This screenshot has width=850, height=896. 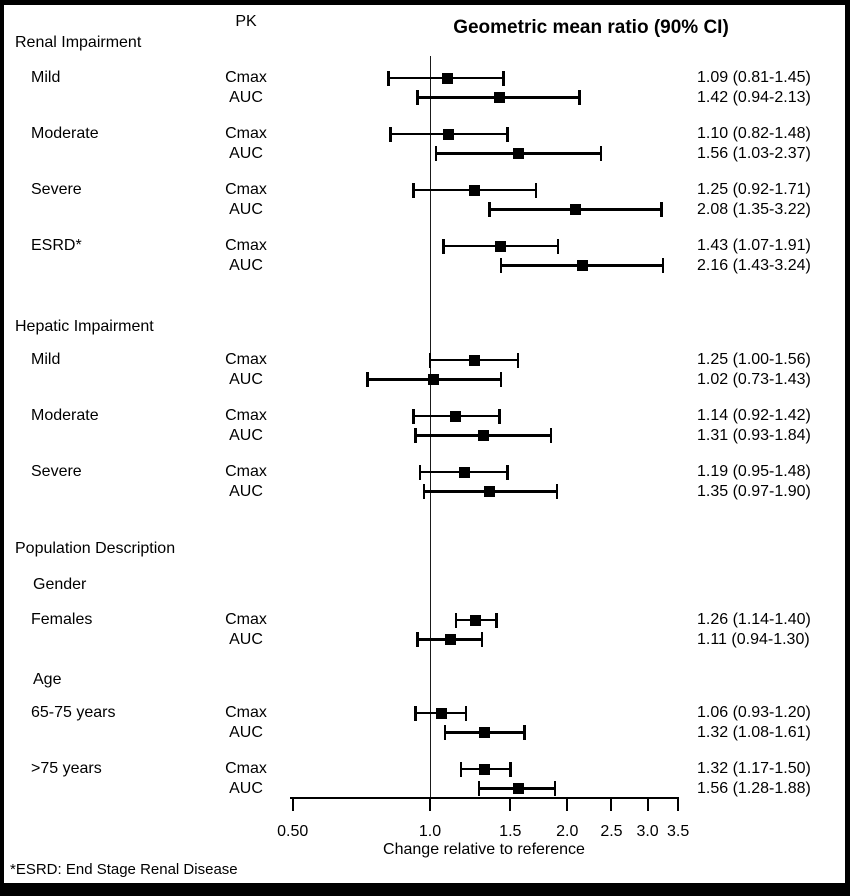 I want to click on section-label: Hepatic Impairment, so click(x=84, y=326).